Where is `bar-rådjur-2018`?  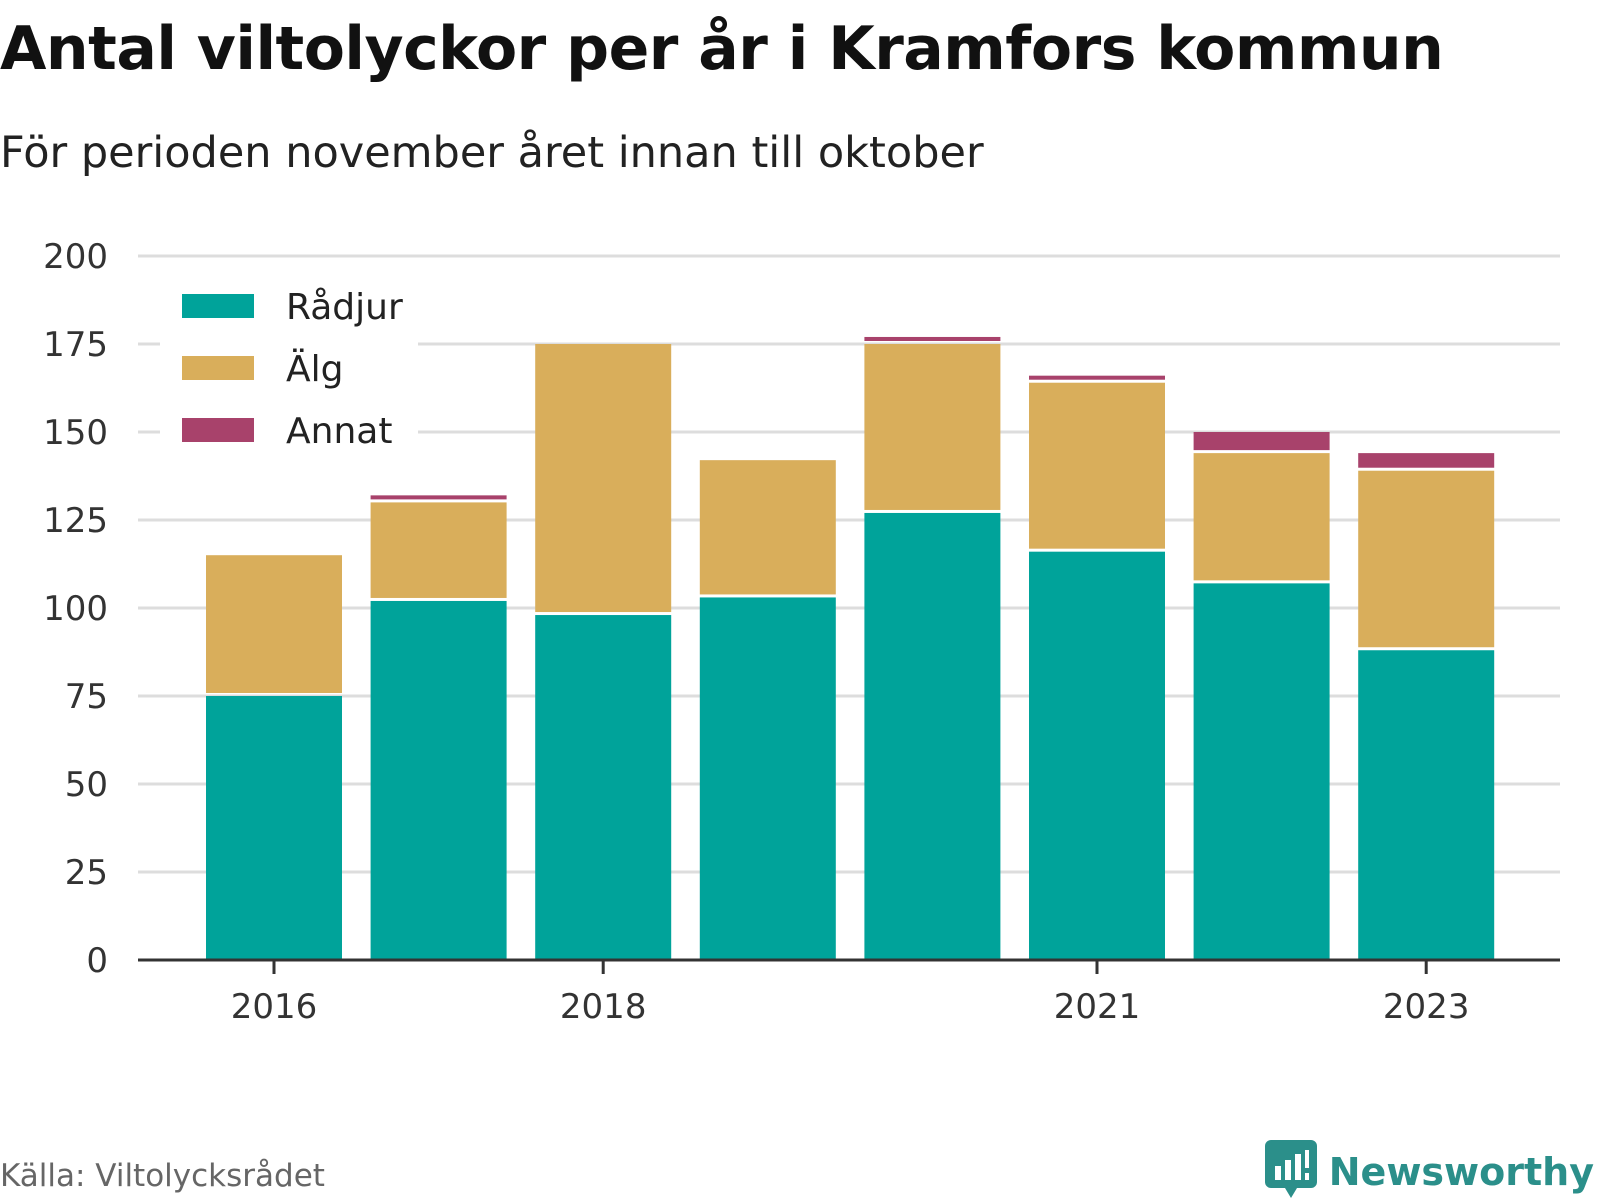
bar-rådjur-2018 is located at coordinates (603, 787).